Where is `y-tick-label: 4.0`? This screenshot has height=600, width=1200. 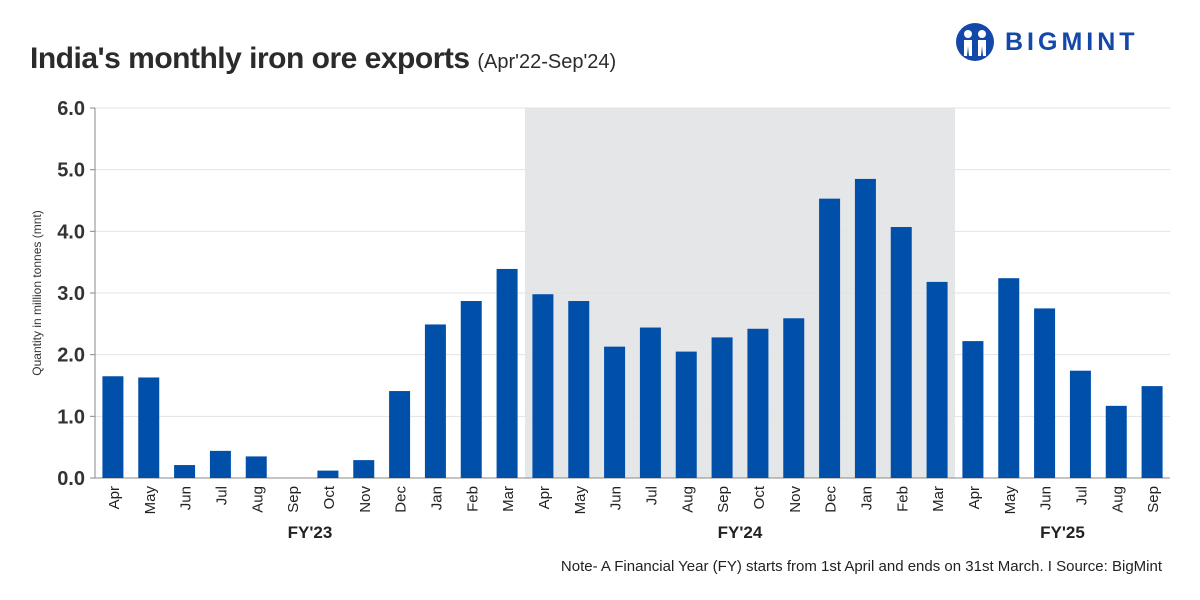 y-tick-label: 4.0 is located at coordinates (71, 232).